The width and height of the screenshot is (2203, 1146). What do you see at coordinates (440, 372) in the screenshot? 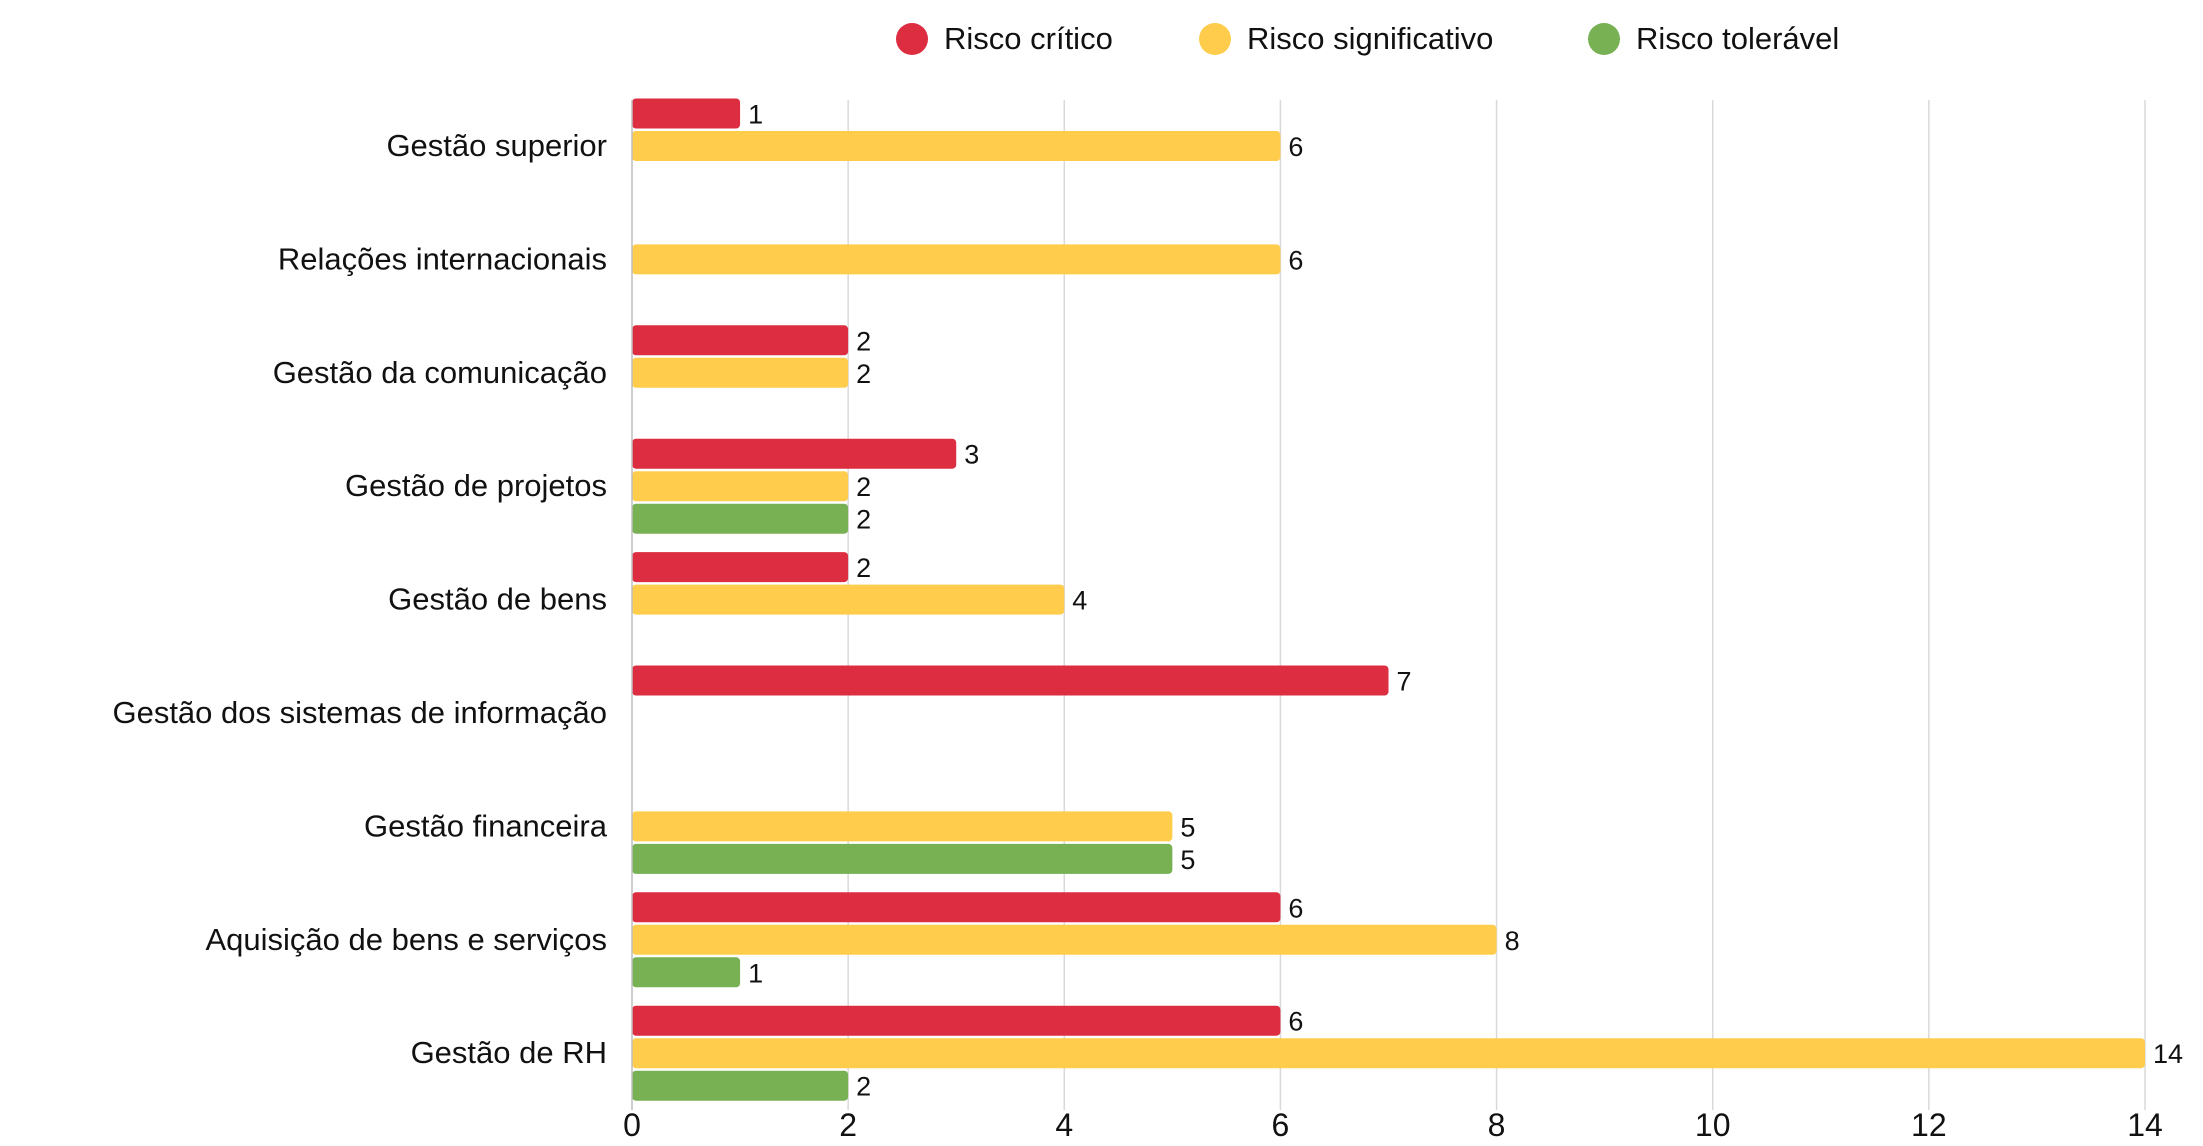
I see `category-label: Gestão da comunicação` at bounding box center [440, 372].